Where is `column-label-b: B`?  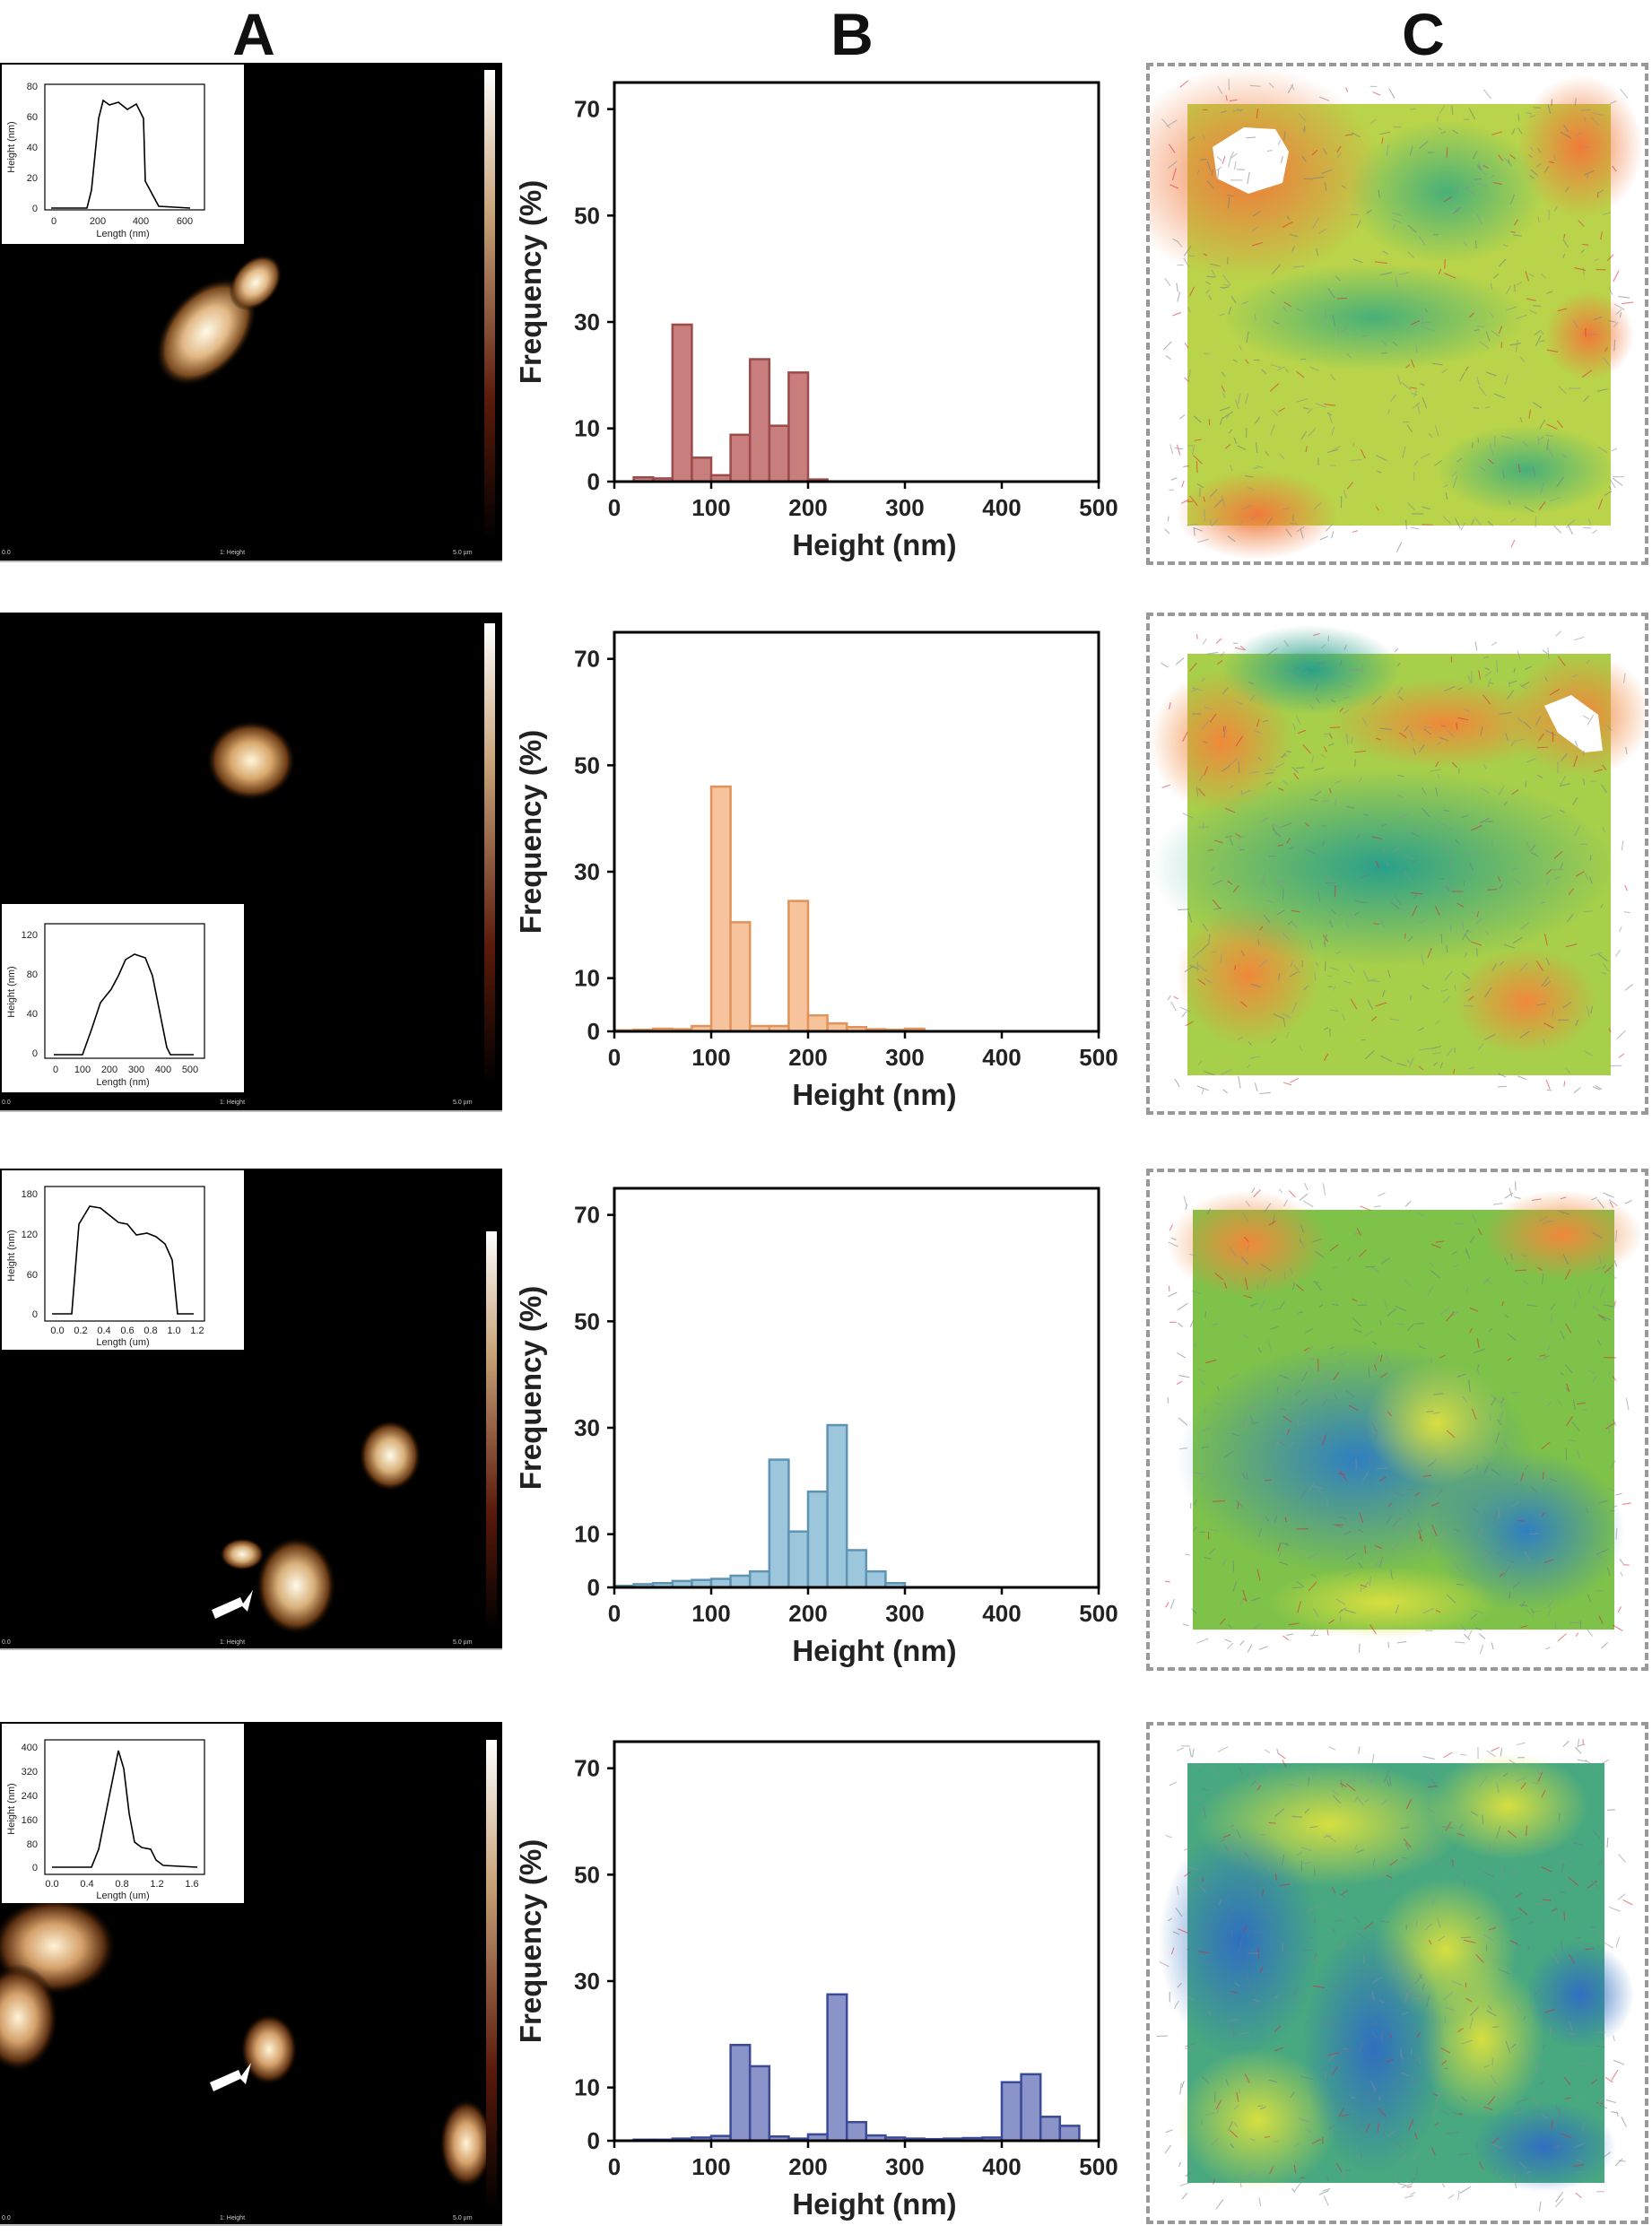
column-label-b: B is located at coordinates (852, 34).